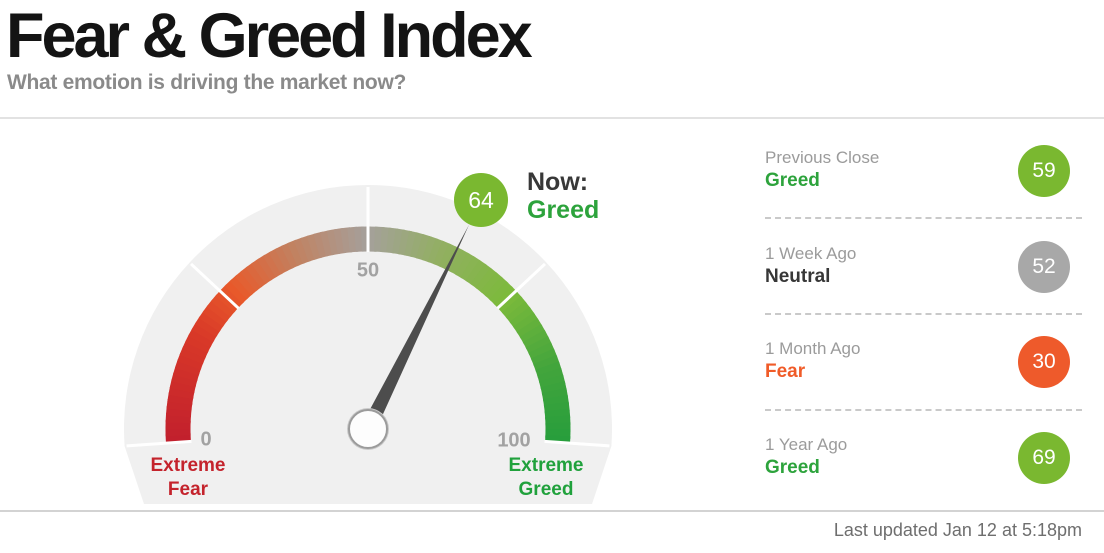 Image resolution: width=1104 pixels, height=553 pixels. What do you see at coordinates (514, 440) in the screenshot?
I see `gauge-tick-label-100: 100` at bounding box center [514, 440].